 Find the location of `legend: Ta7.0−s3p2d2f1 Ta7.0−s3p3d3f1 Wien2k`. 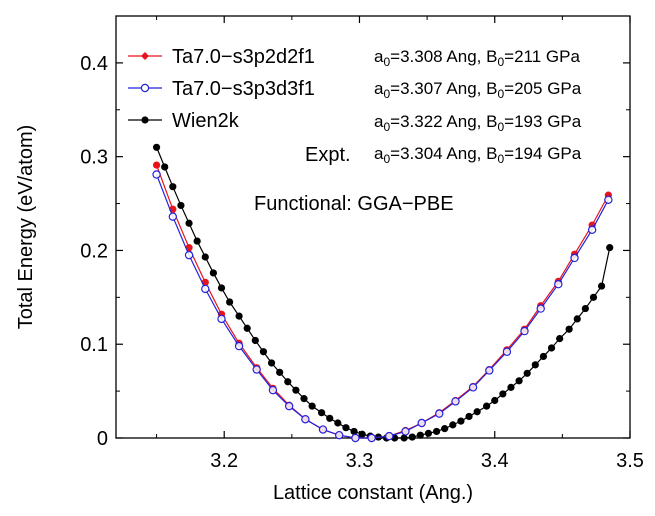

legend: Ta7.0−s3p2d2f1 Ta7.0−s3p3d3f1 Wien2k is located at coordinates (221, 89).